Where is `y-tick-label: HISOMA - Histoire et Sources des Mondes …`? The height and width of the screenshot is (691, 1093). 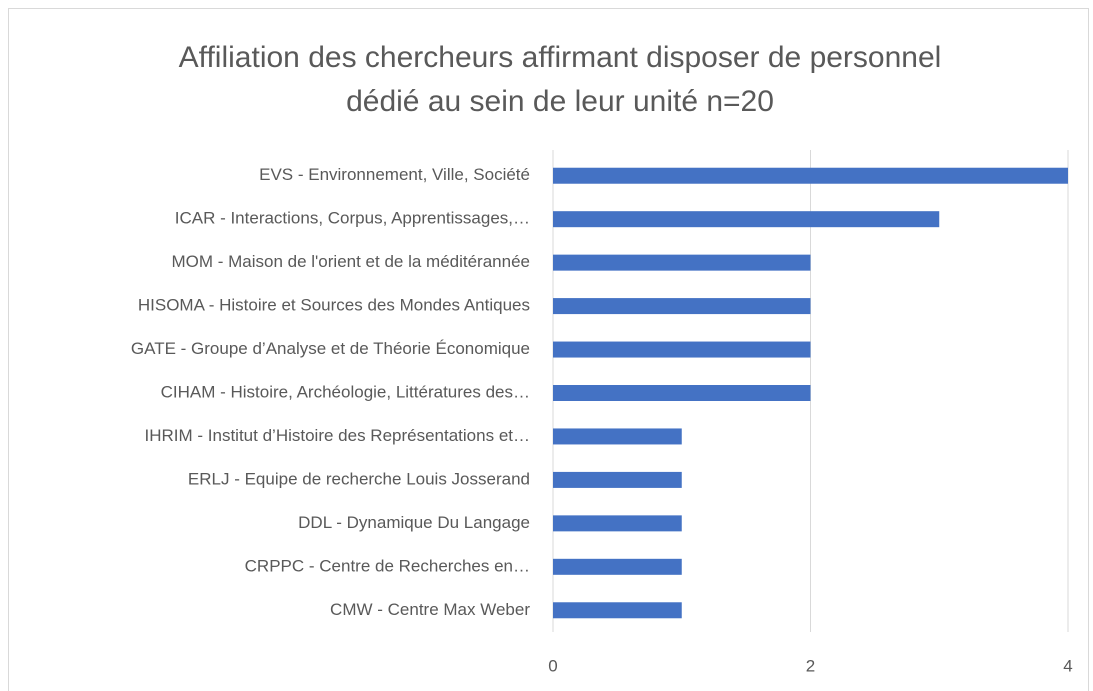 y-tick-label: HISOMA - Histoire et Sources des Mondes … is located at coordinates (334, 305).